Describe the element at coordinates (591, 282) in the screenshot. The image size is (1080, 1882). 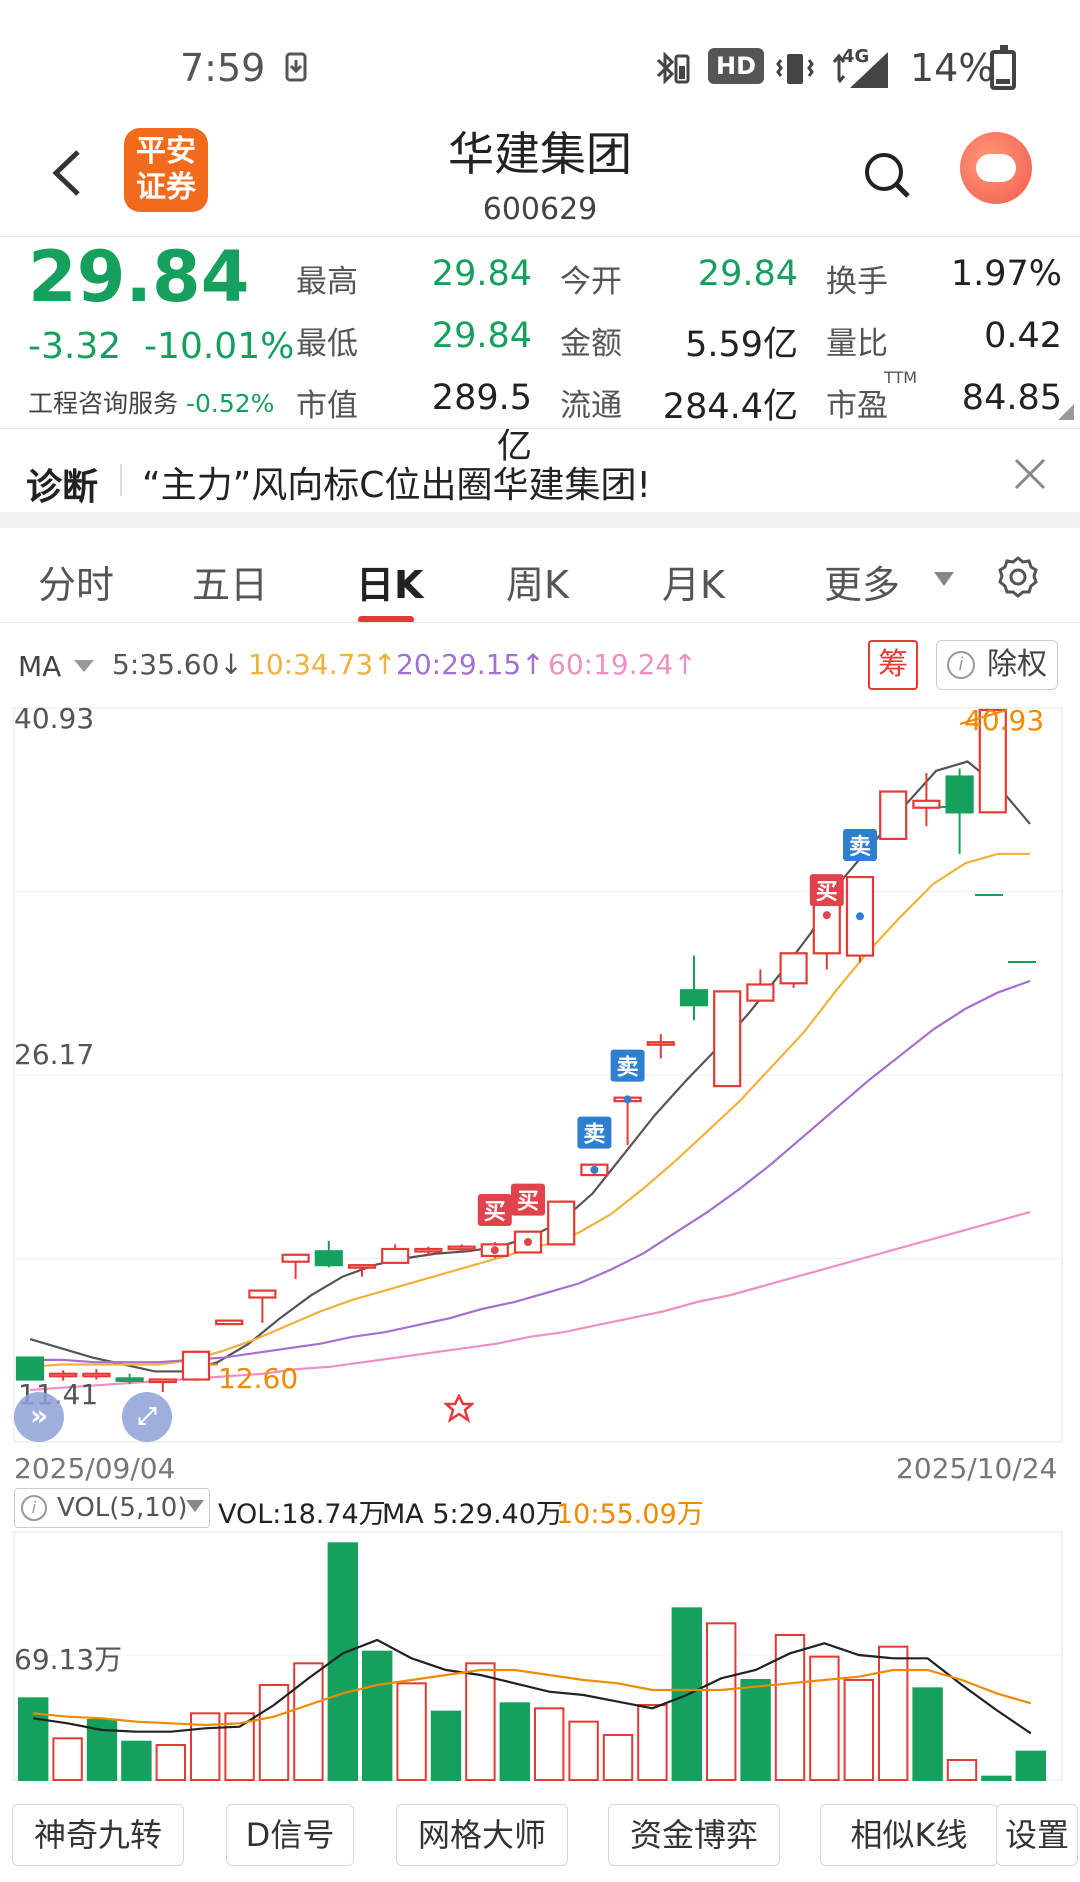
I see `open-label: 今开` at that location.